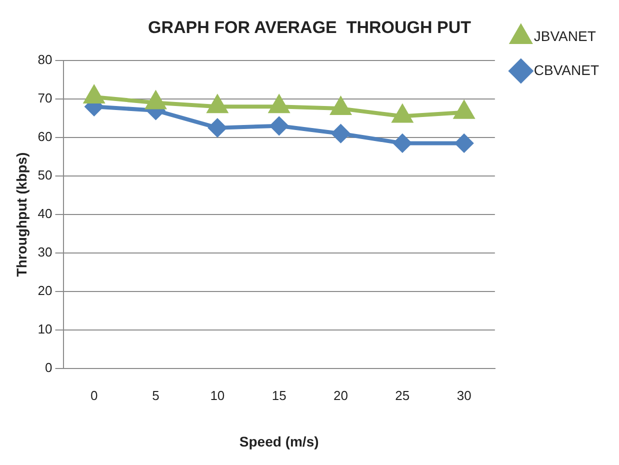  I want to click on y-tick-label: 0, so click(48, 368).